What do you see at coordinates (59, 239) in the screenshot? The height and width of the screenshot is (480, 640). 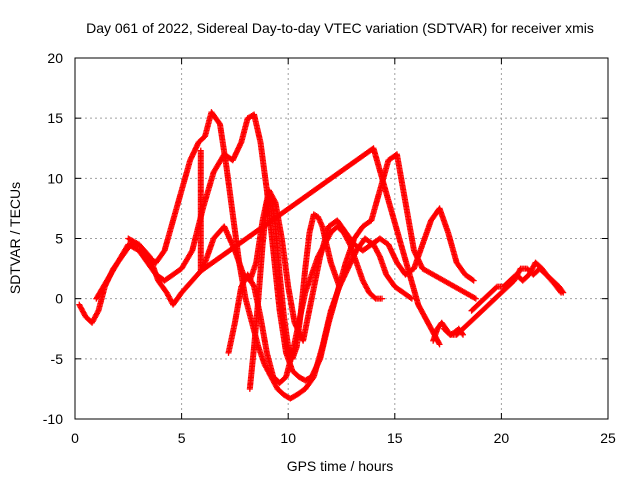 I see `y-tick-label: 5` at bounding box center [59, 239].